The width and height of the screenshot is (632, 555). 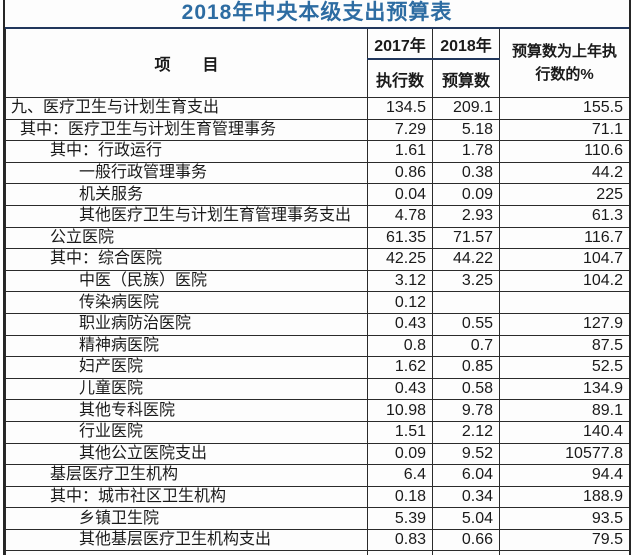 What do you see at coordinates (466, 324) in the screenshot?
I see `value-2018-cell: 0.55` at bounding box center [466, 324].